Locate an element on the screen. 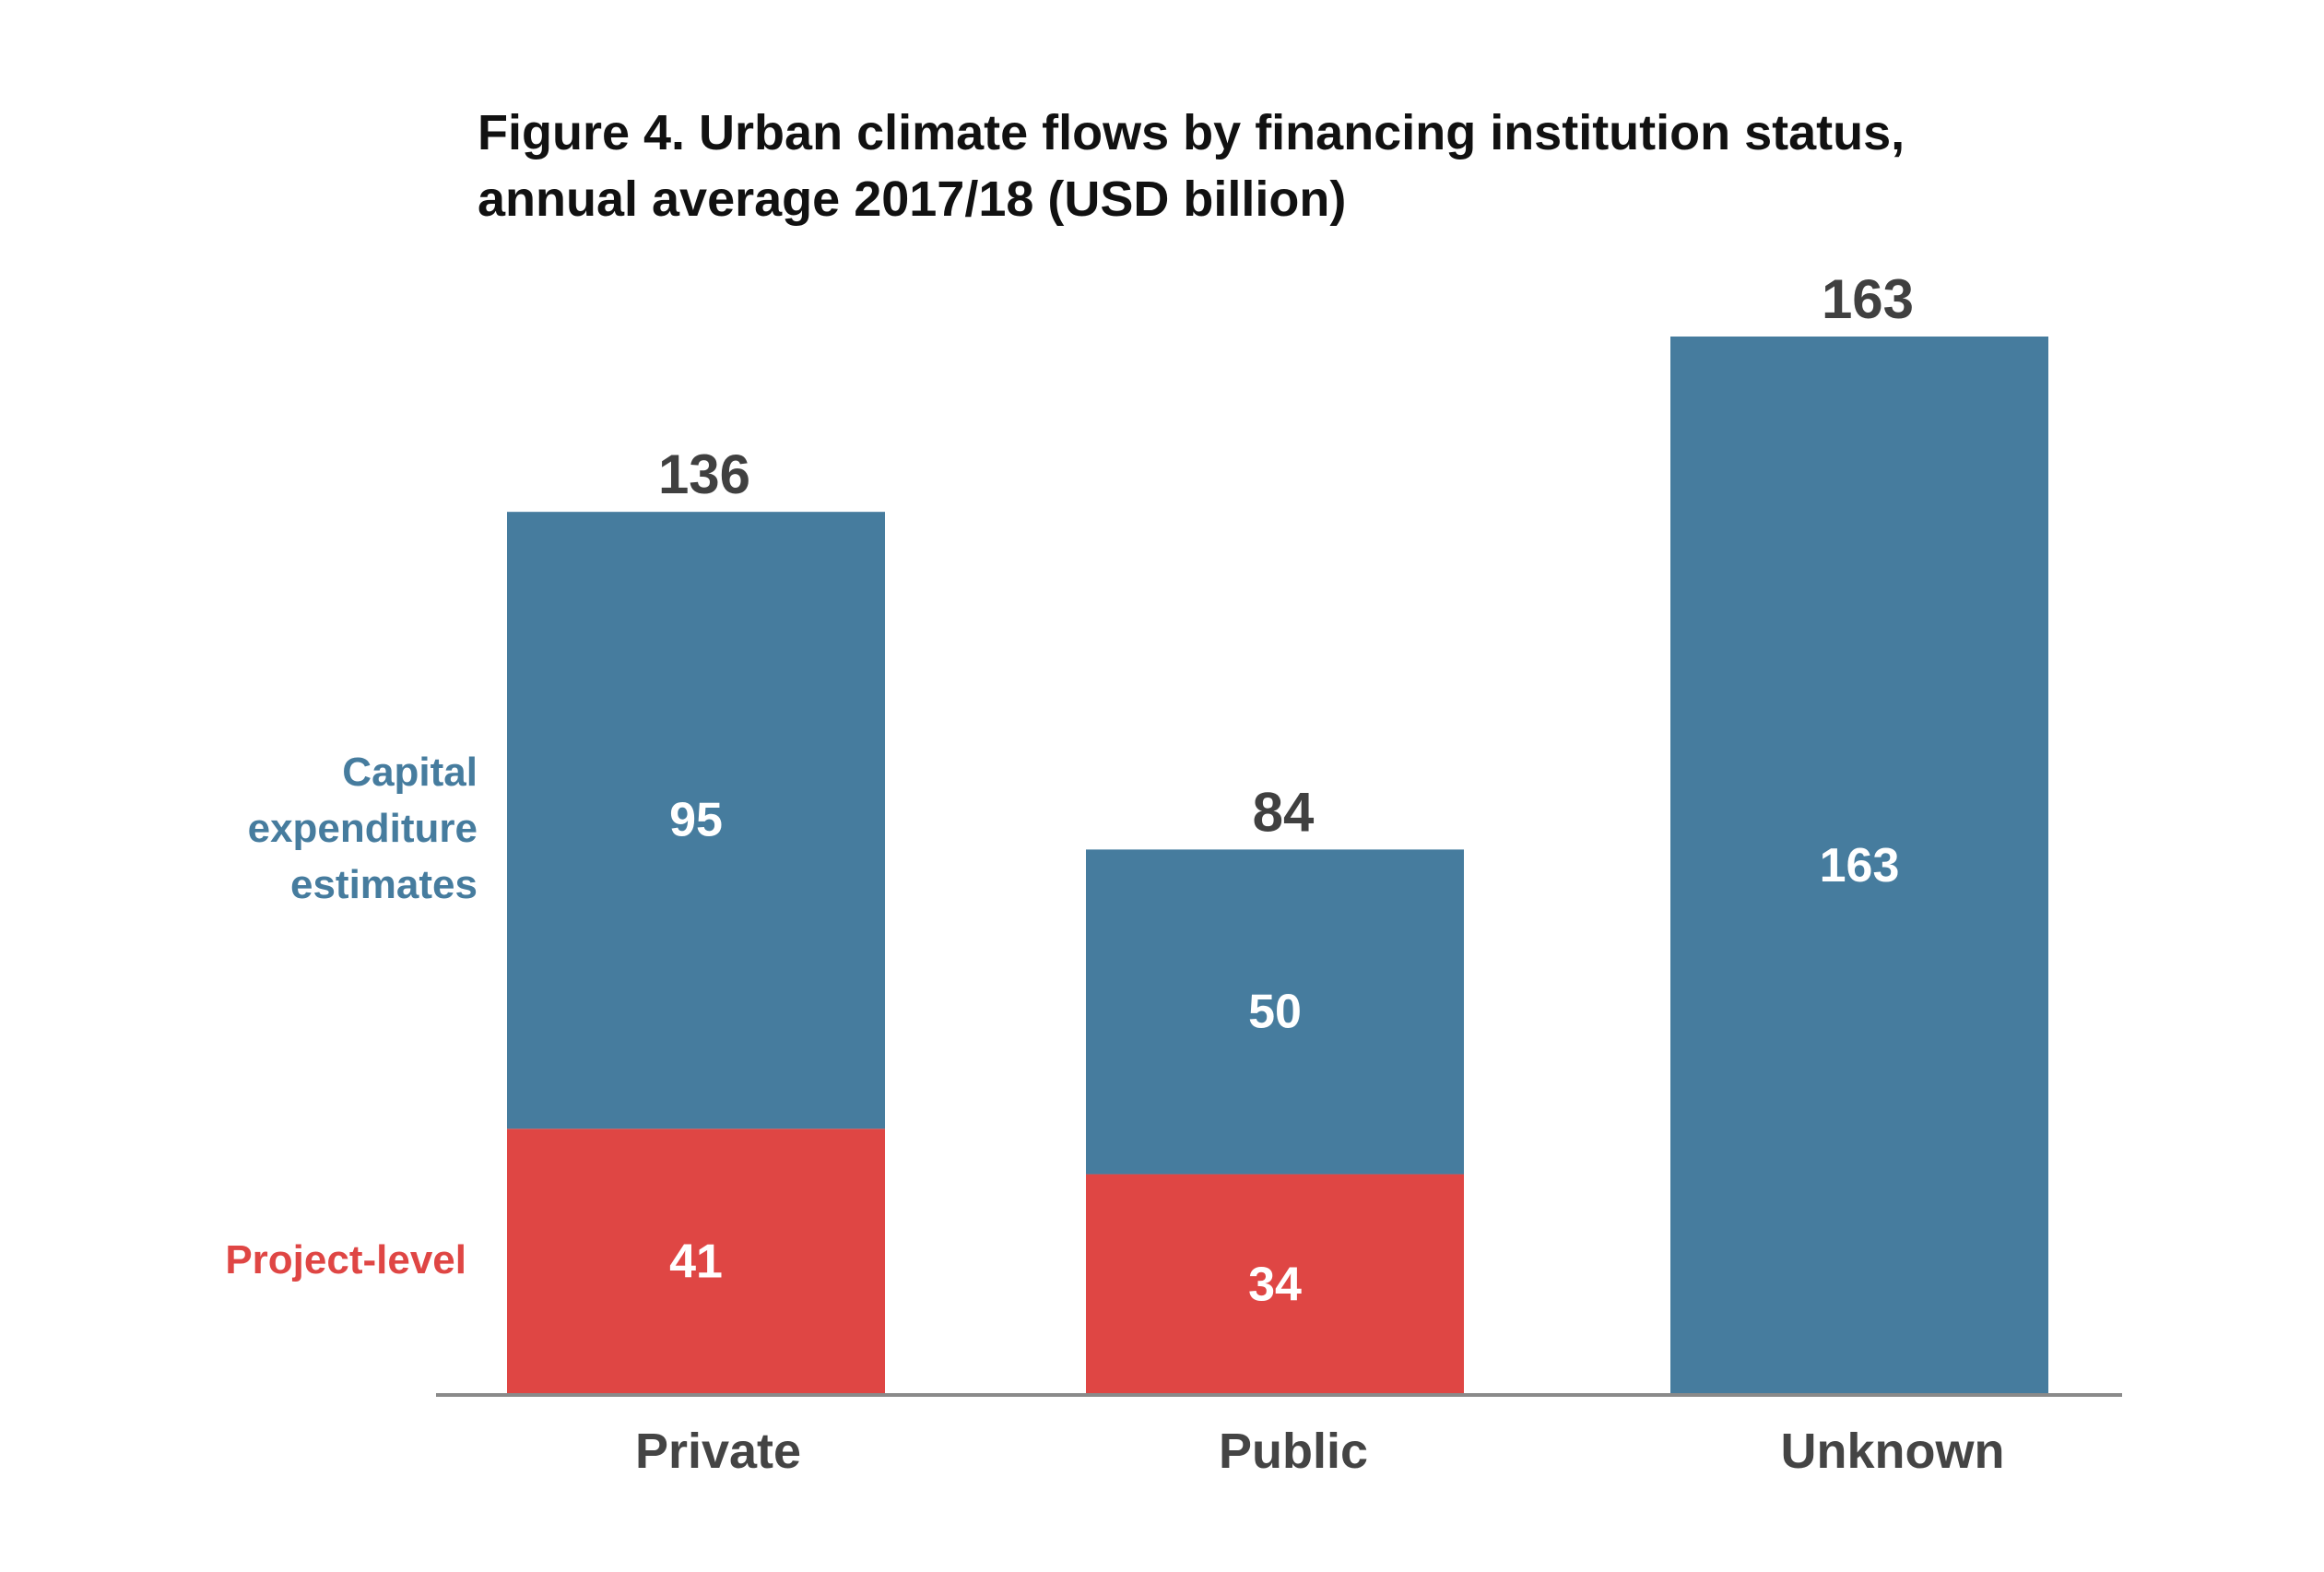 The width and height of the screenshot is (2324, 1572). category-label-private: Private is located at coordinates (718, 1451).